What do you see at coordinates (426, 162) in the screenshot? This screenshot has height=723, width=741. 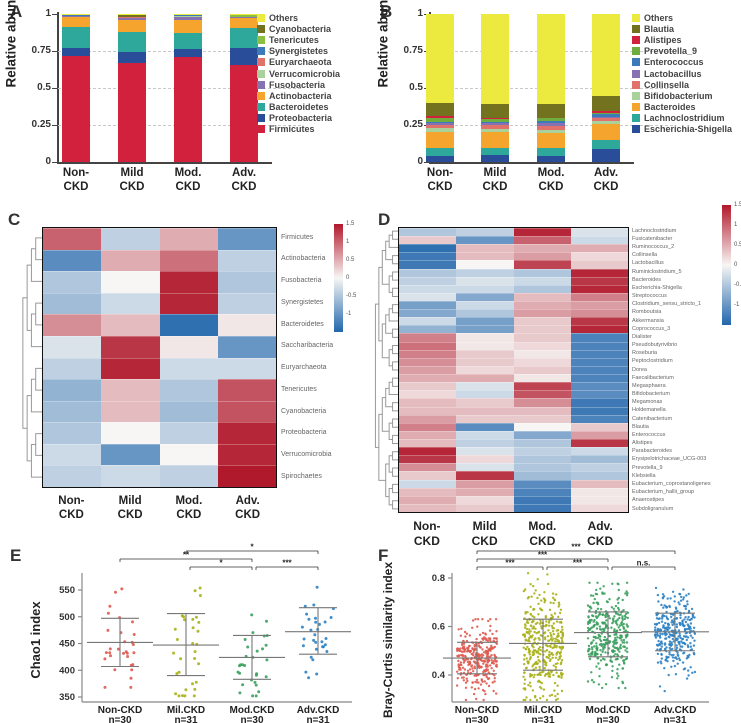 I see `b-y-tick-mark` at bounding box center [426, 162].